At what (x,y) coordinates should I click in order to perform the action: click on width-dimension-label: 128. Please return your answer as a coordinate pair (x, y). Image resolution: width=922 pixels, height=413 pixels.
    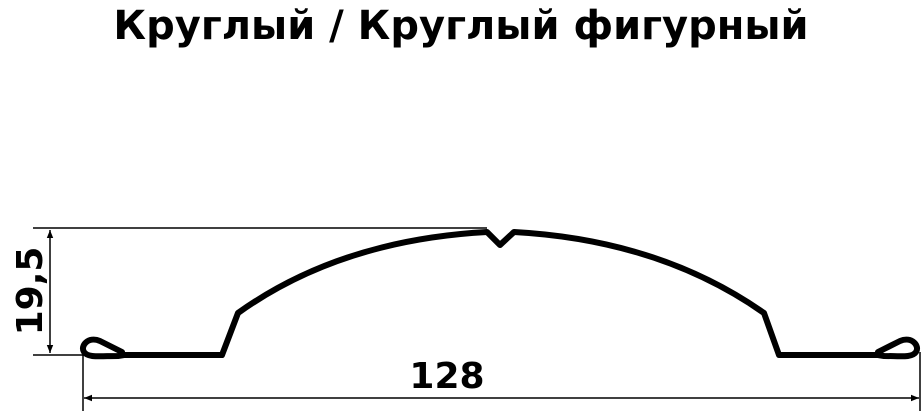
    Looking at the image, I should click on (446, 376).